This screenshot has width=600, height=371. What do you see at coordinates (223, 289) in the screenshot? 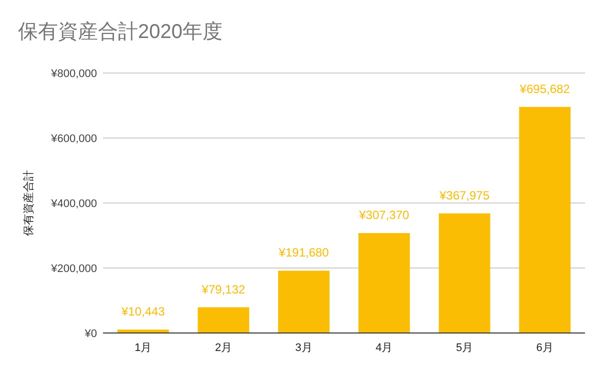
I see `data-label: ¥79,132` at bounding box center [223, 289].